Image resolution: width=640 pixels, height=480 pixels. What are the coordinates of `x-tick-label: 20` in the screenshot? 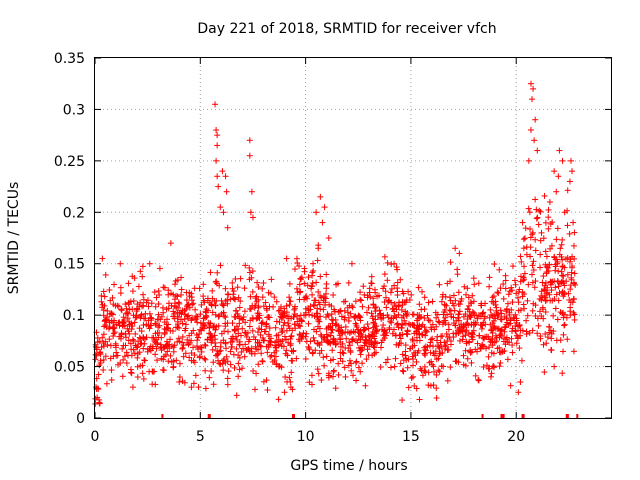 It's located at (516, 437).